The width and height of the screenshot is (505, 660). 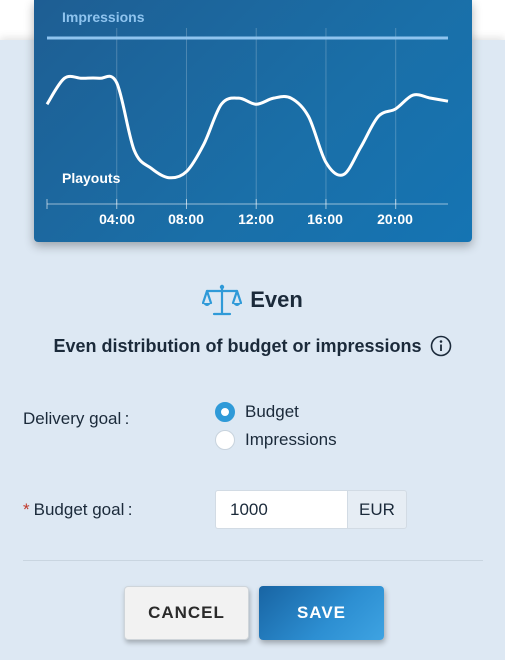 What do you see at coordinates (281, 509) in the screenshot?
I see `budget-goal-input: 1000` at bounding box center [281, 509].